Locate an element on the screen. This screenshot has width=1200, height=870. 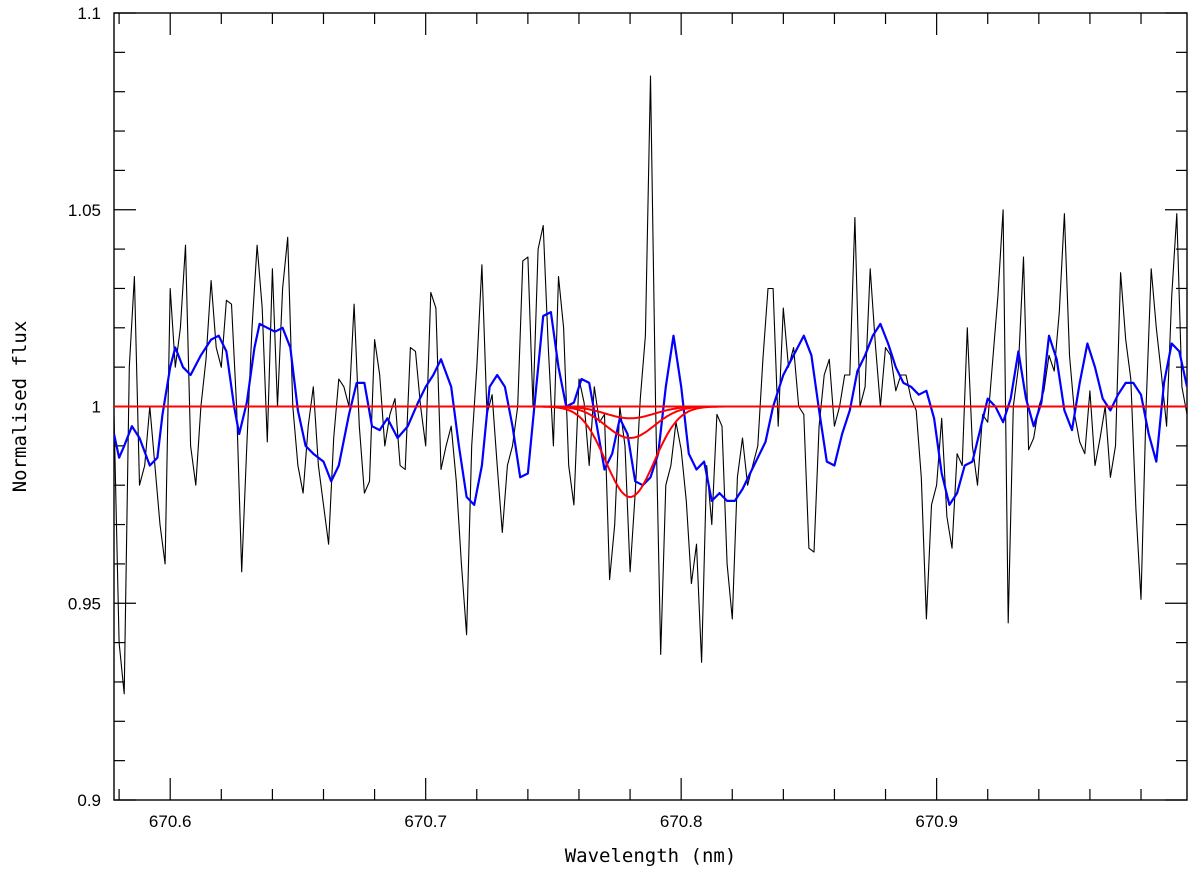
x-tick-label: 670.9 is located at coordinates (936, 821).